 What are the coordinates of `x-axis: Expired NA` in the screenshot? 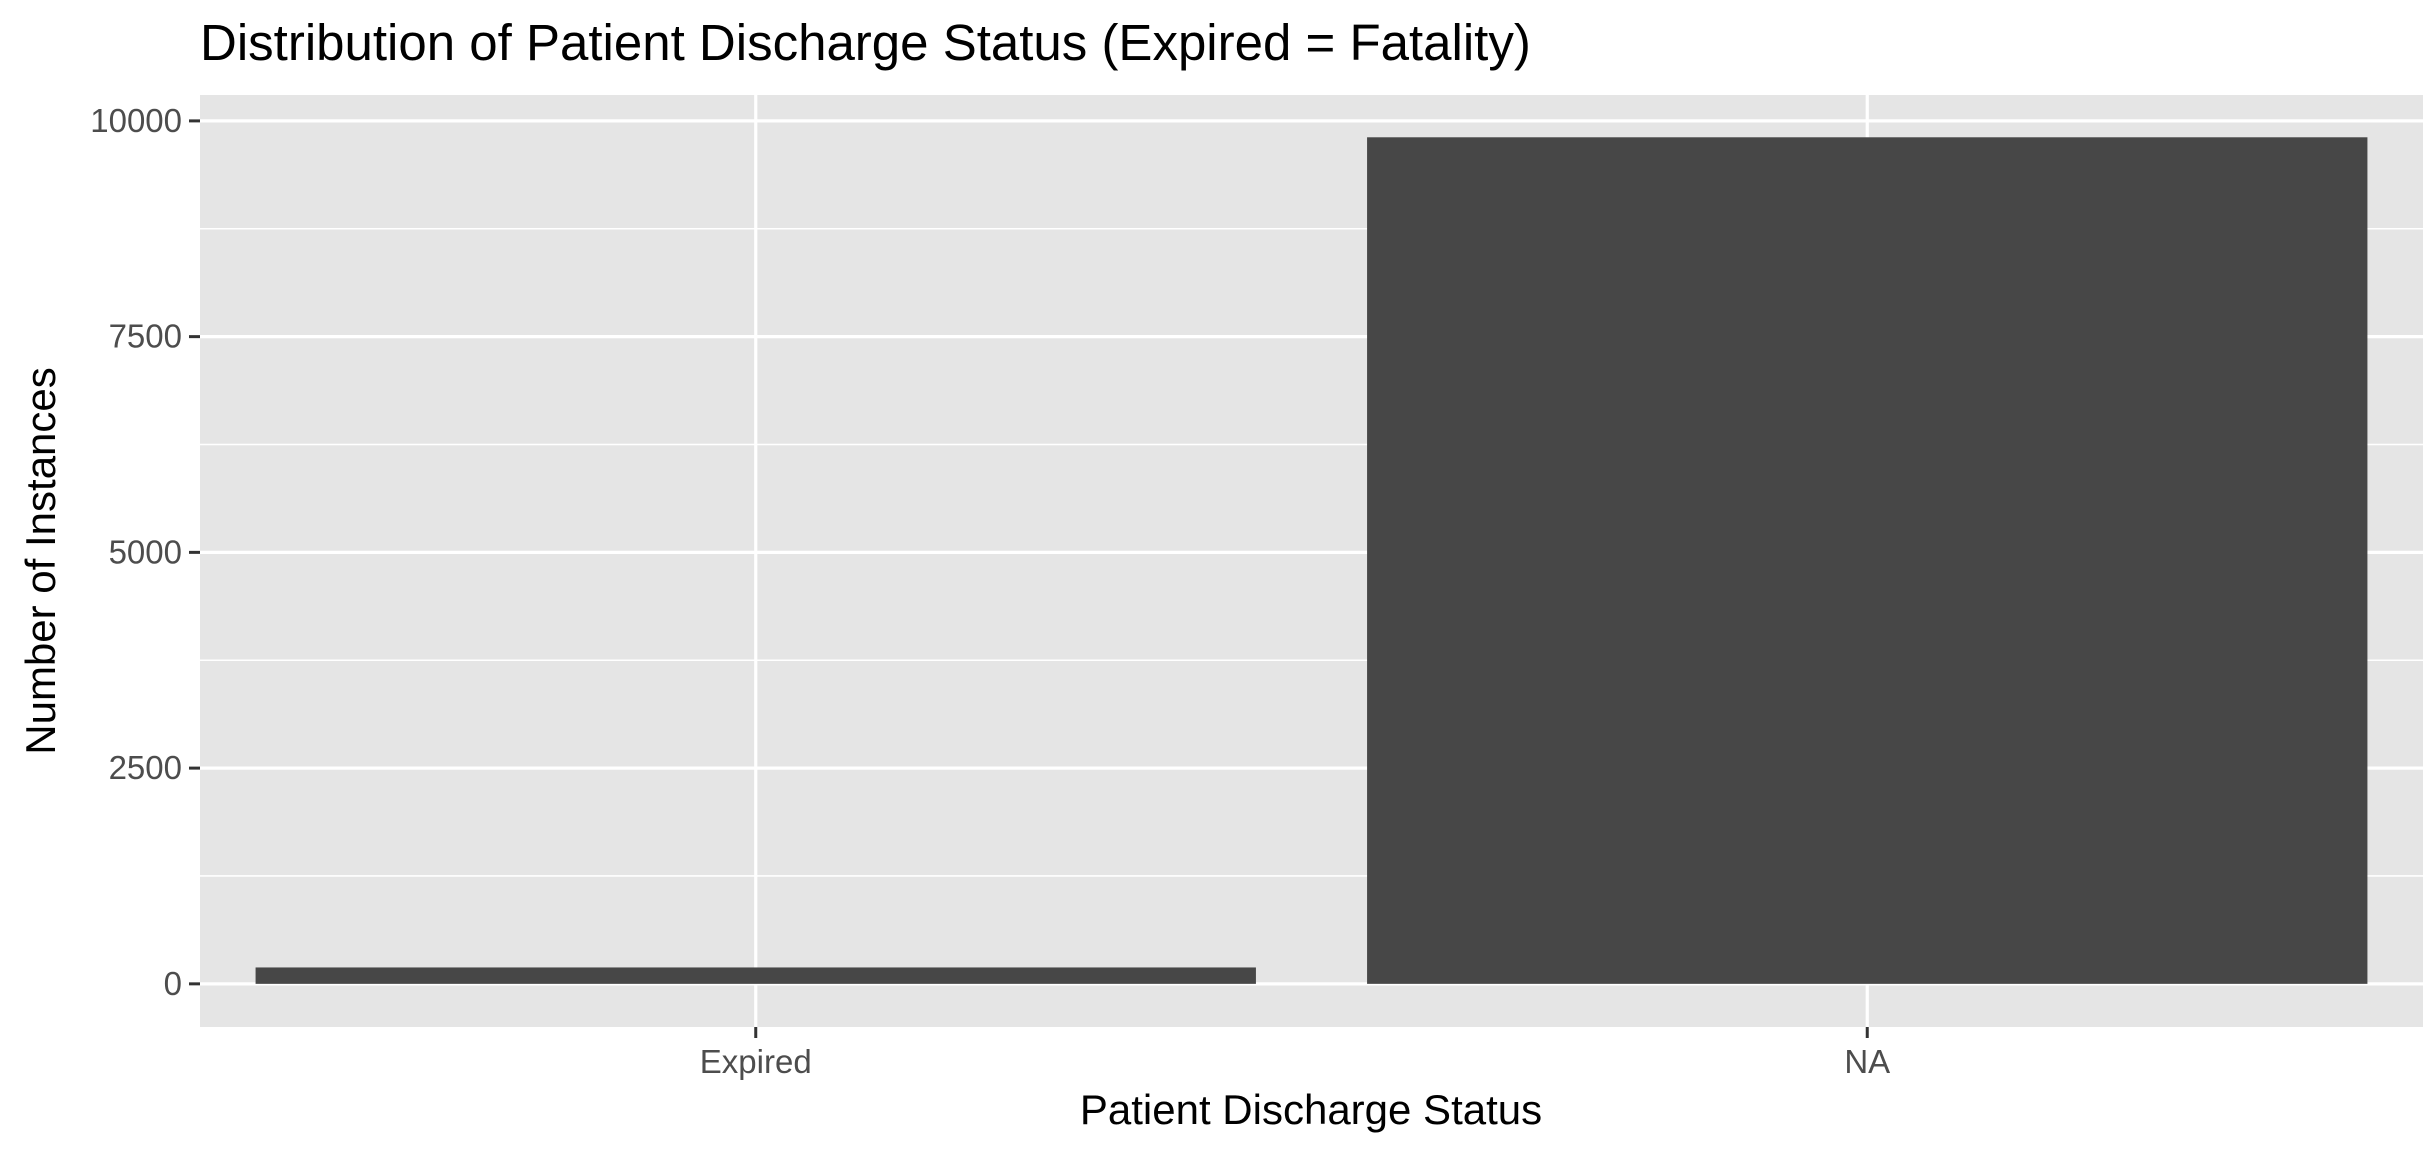 It's located at (1295, 1053).